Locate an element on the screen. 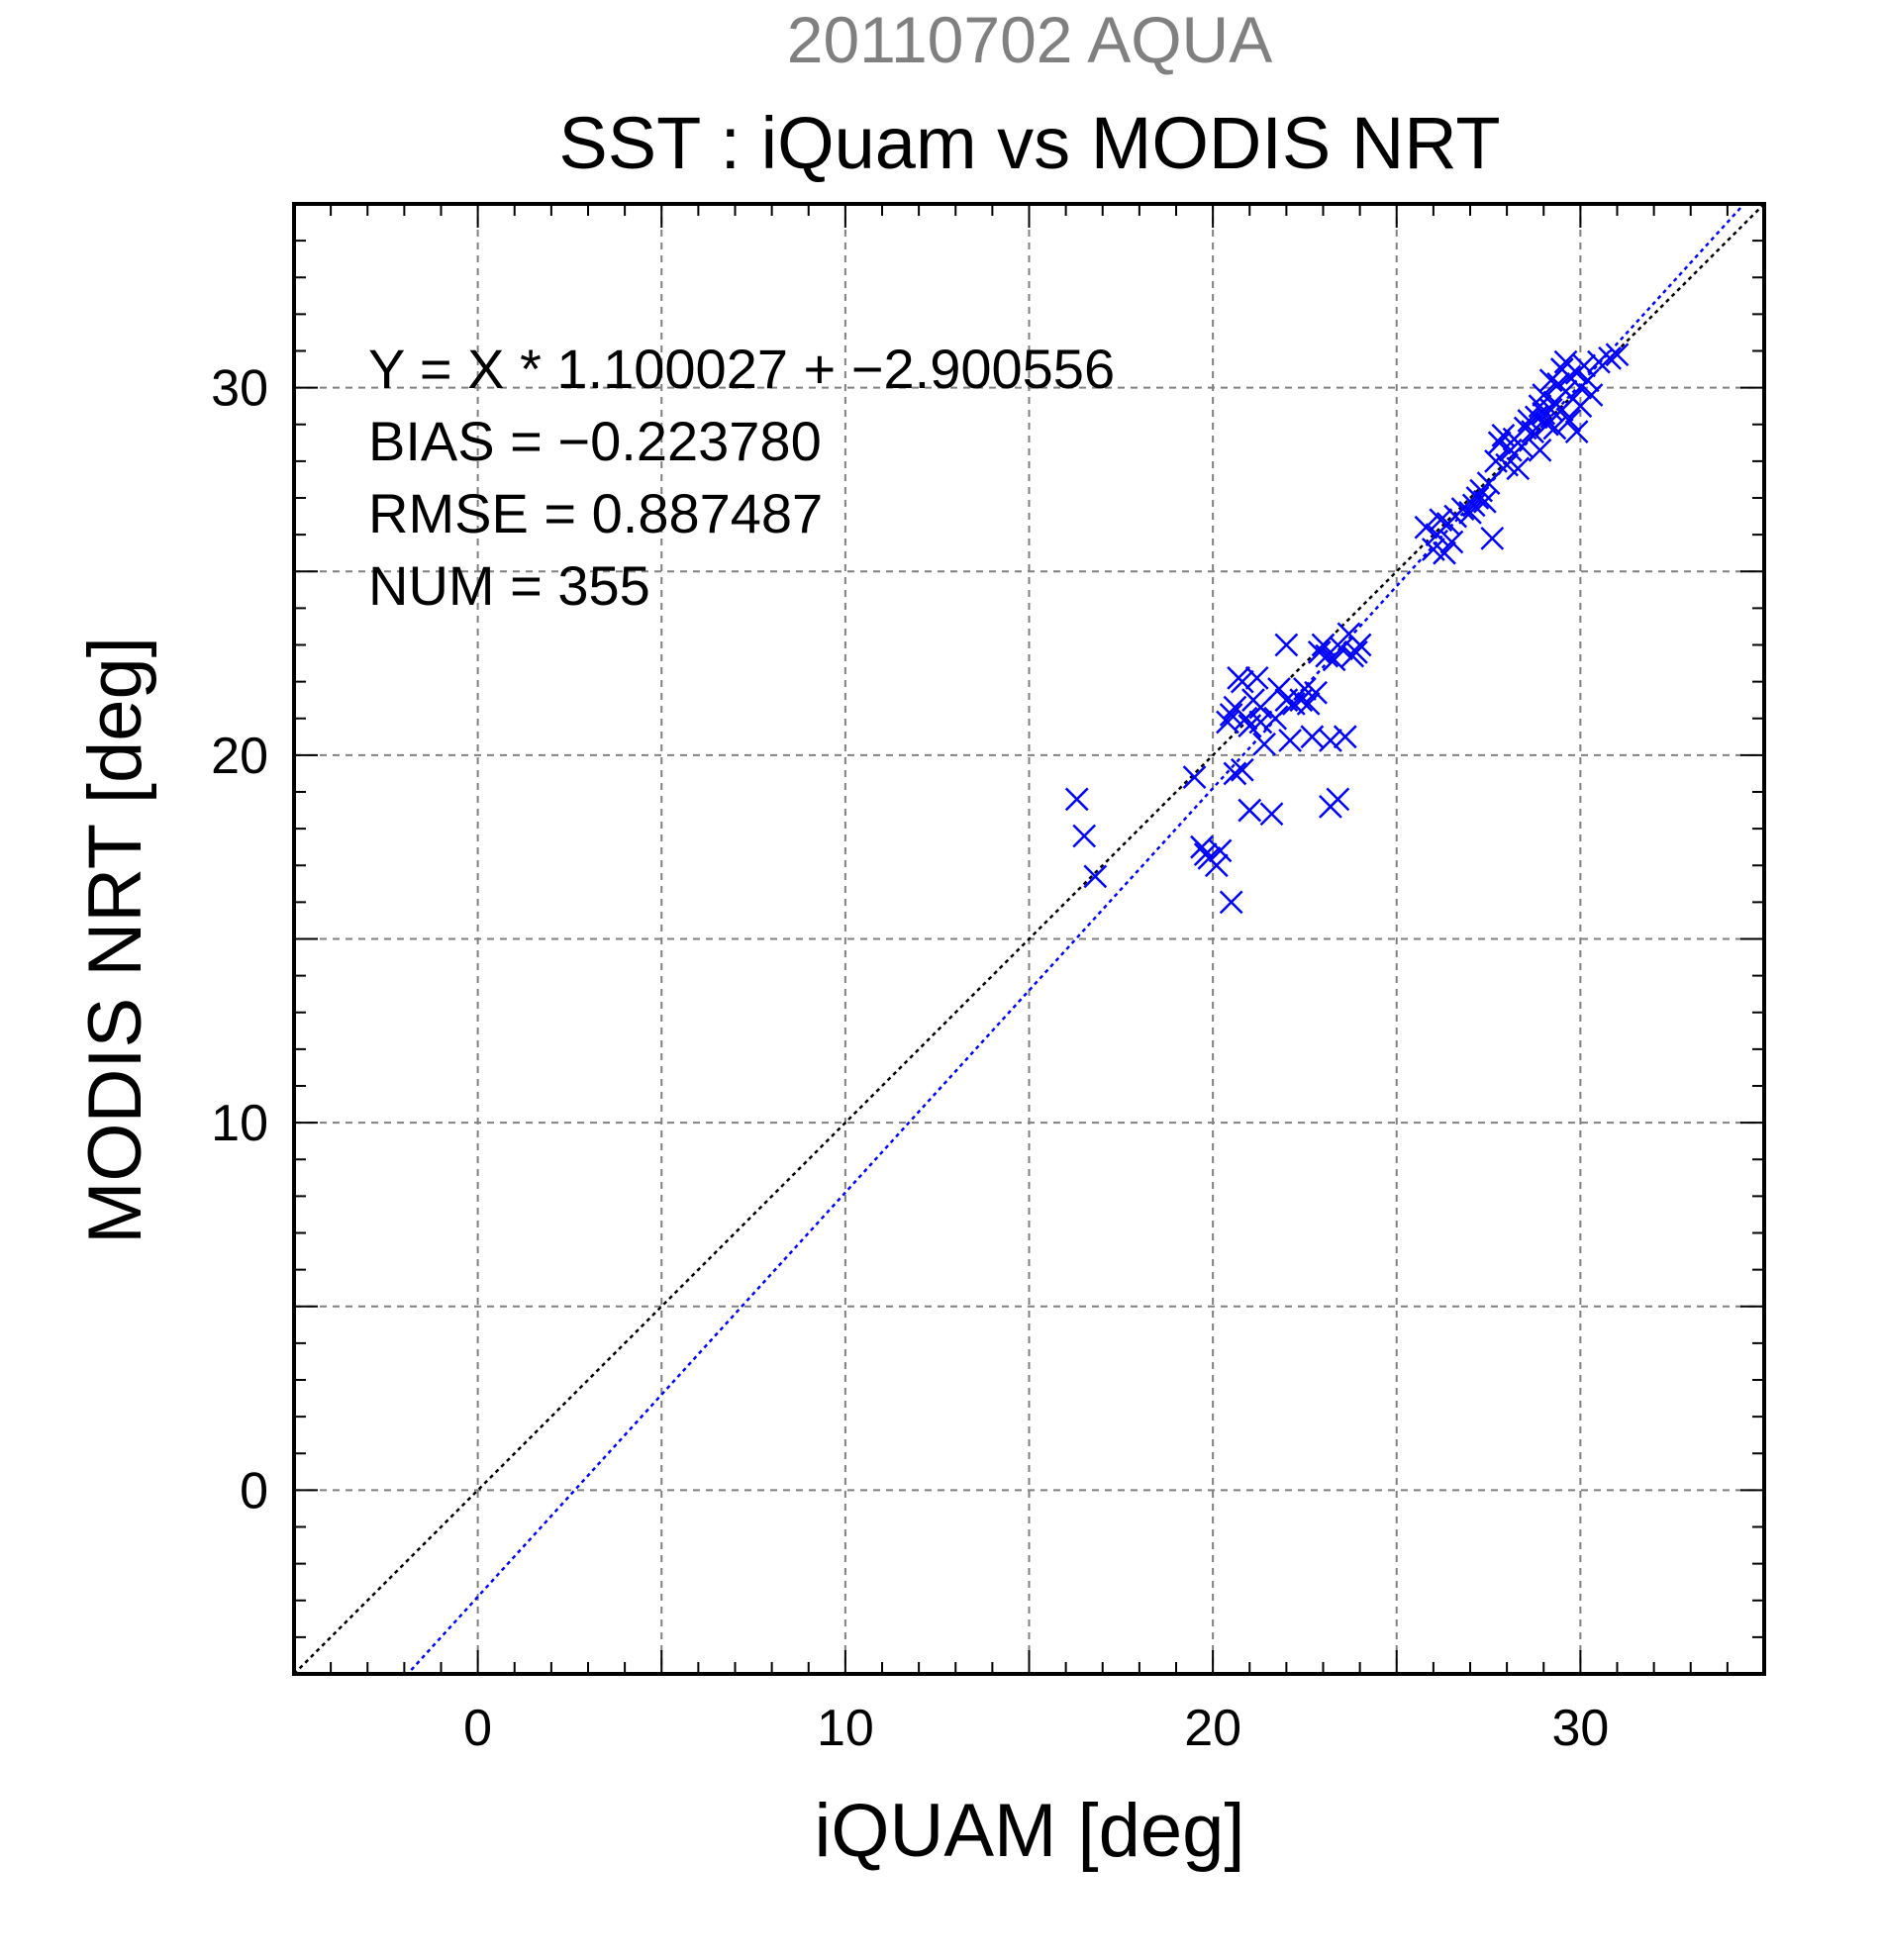 The height and width of the screenshot is (1960, 1881). y-tick-label: 30 is located at coordinates (240, 389).